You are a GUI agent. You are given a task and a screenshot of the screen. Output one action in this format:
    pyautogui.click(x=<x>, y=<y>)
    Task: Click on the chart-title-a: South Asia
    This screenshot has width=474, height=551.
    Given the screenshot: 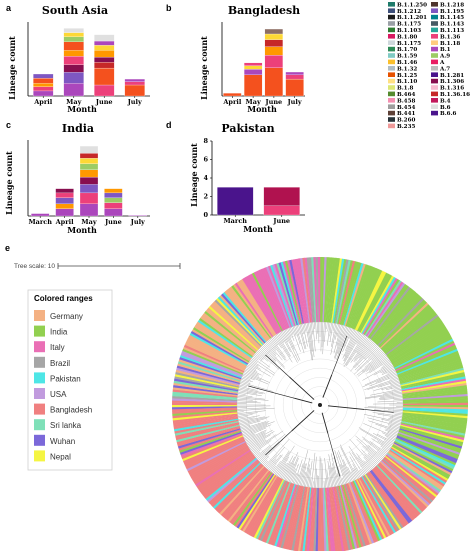 What is the action you would take?
    pyautogui.click(x=75, y=10)
    